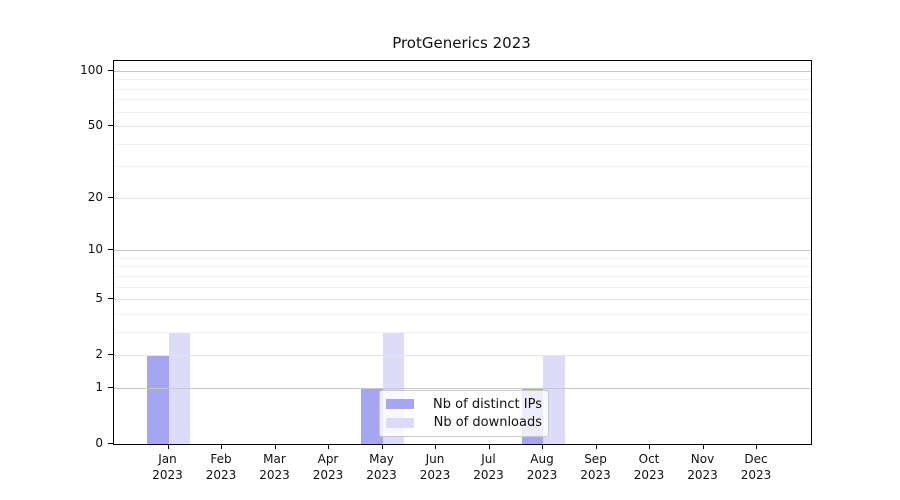  Describe the element at coordinates (168, 446) in the screenshot. I see `x-tick-jan` at that location.